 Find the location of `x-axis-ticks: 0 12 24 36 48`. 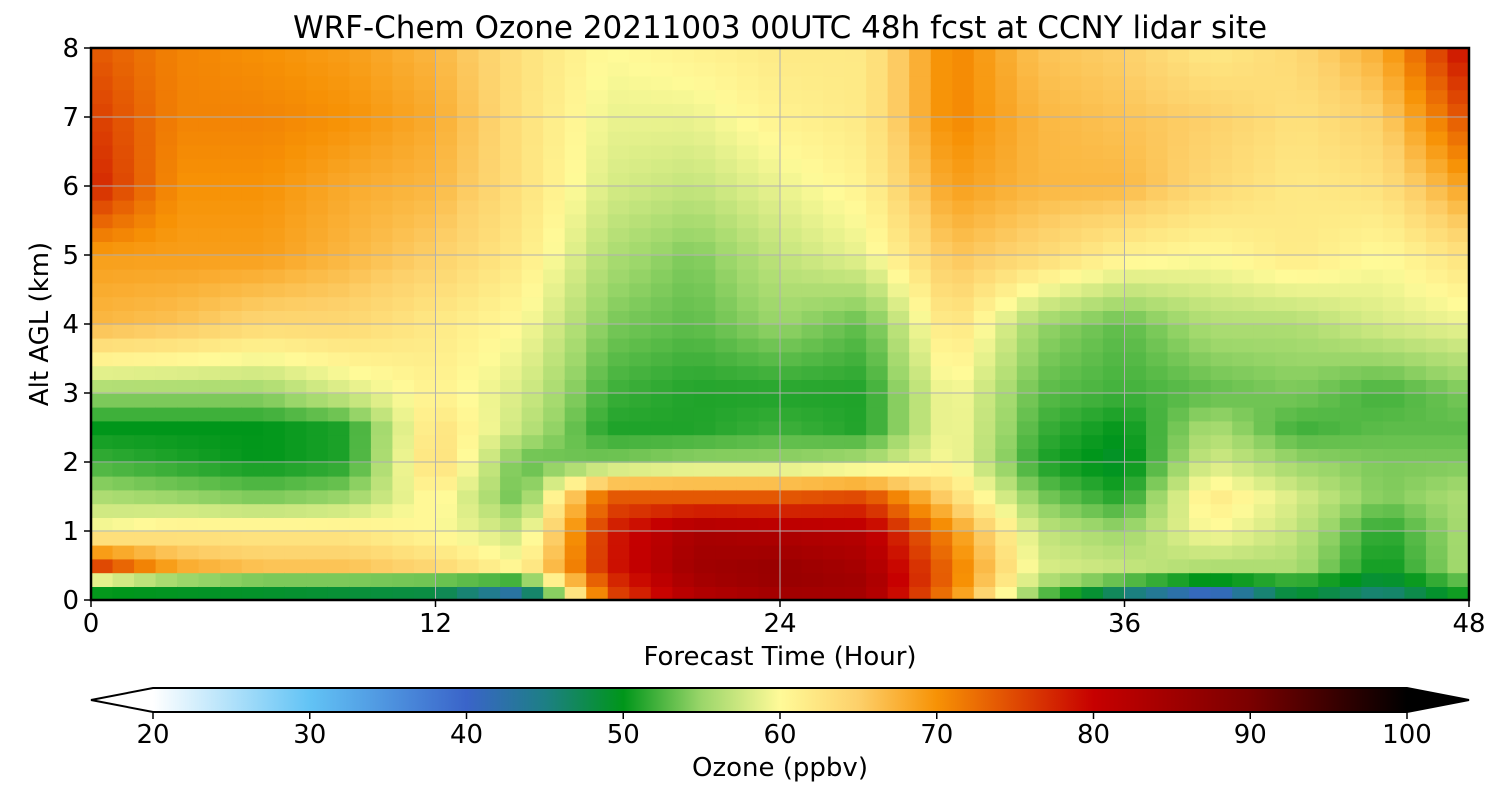

x-axis-ticks: 0 12 24 36 48 is located at coordinates (784, 619).